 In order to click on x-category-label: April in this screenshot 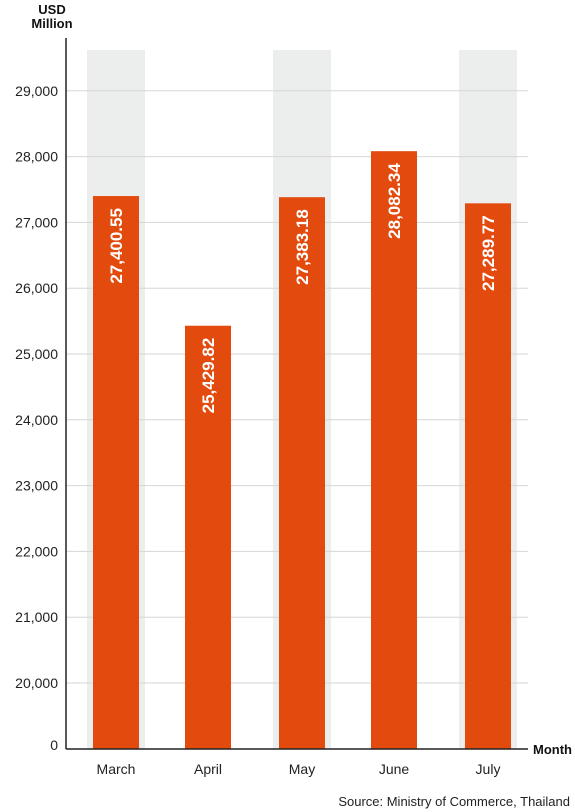, I will do `click(208, 769)`.